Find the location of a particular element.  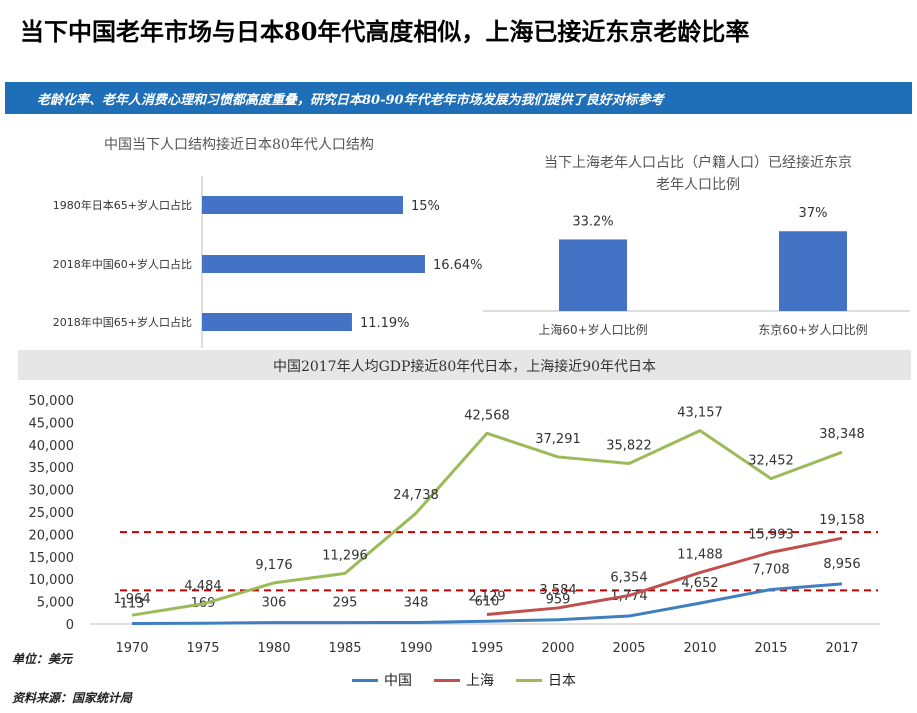

data-label-japan: 32,452 is located at coordinates (771, 461).